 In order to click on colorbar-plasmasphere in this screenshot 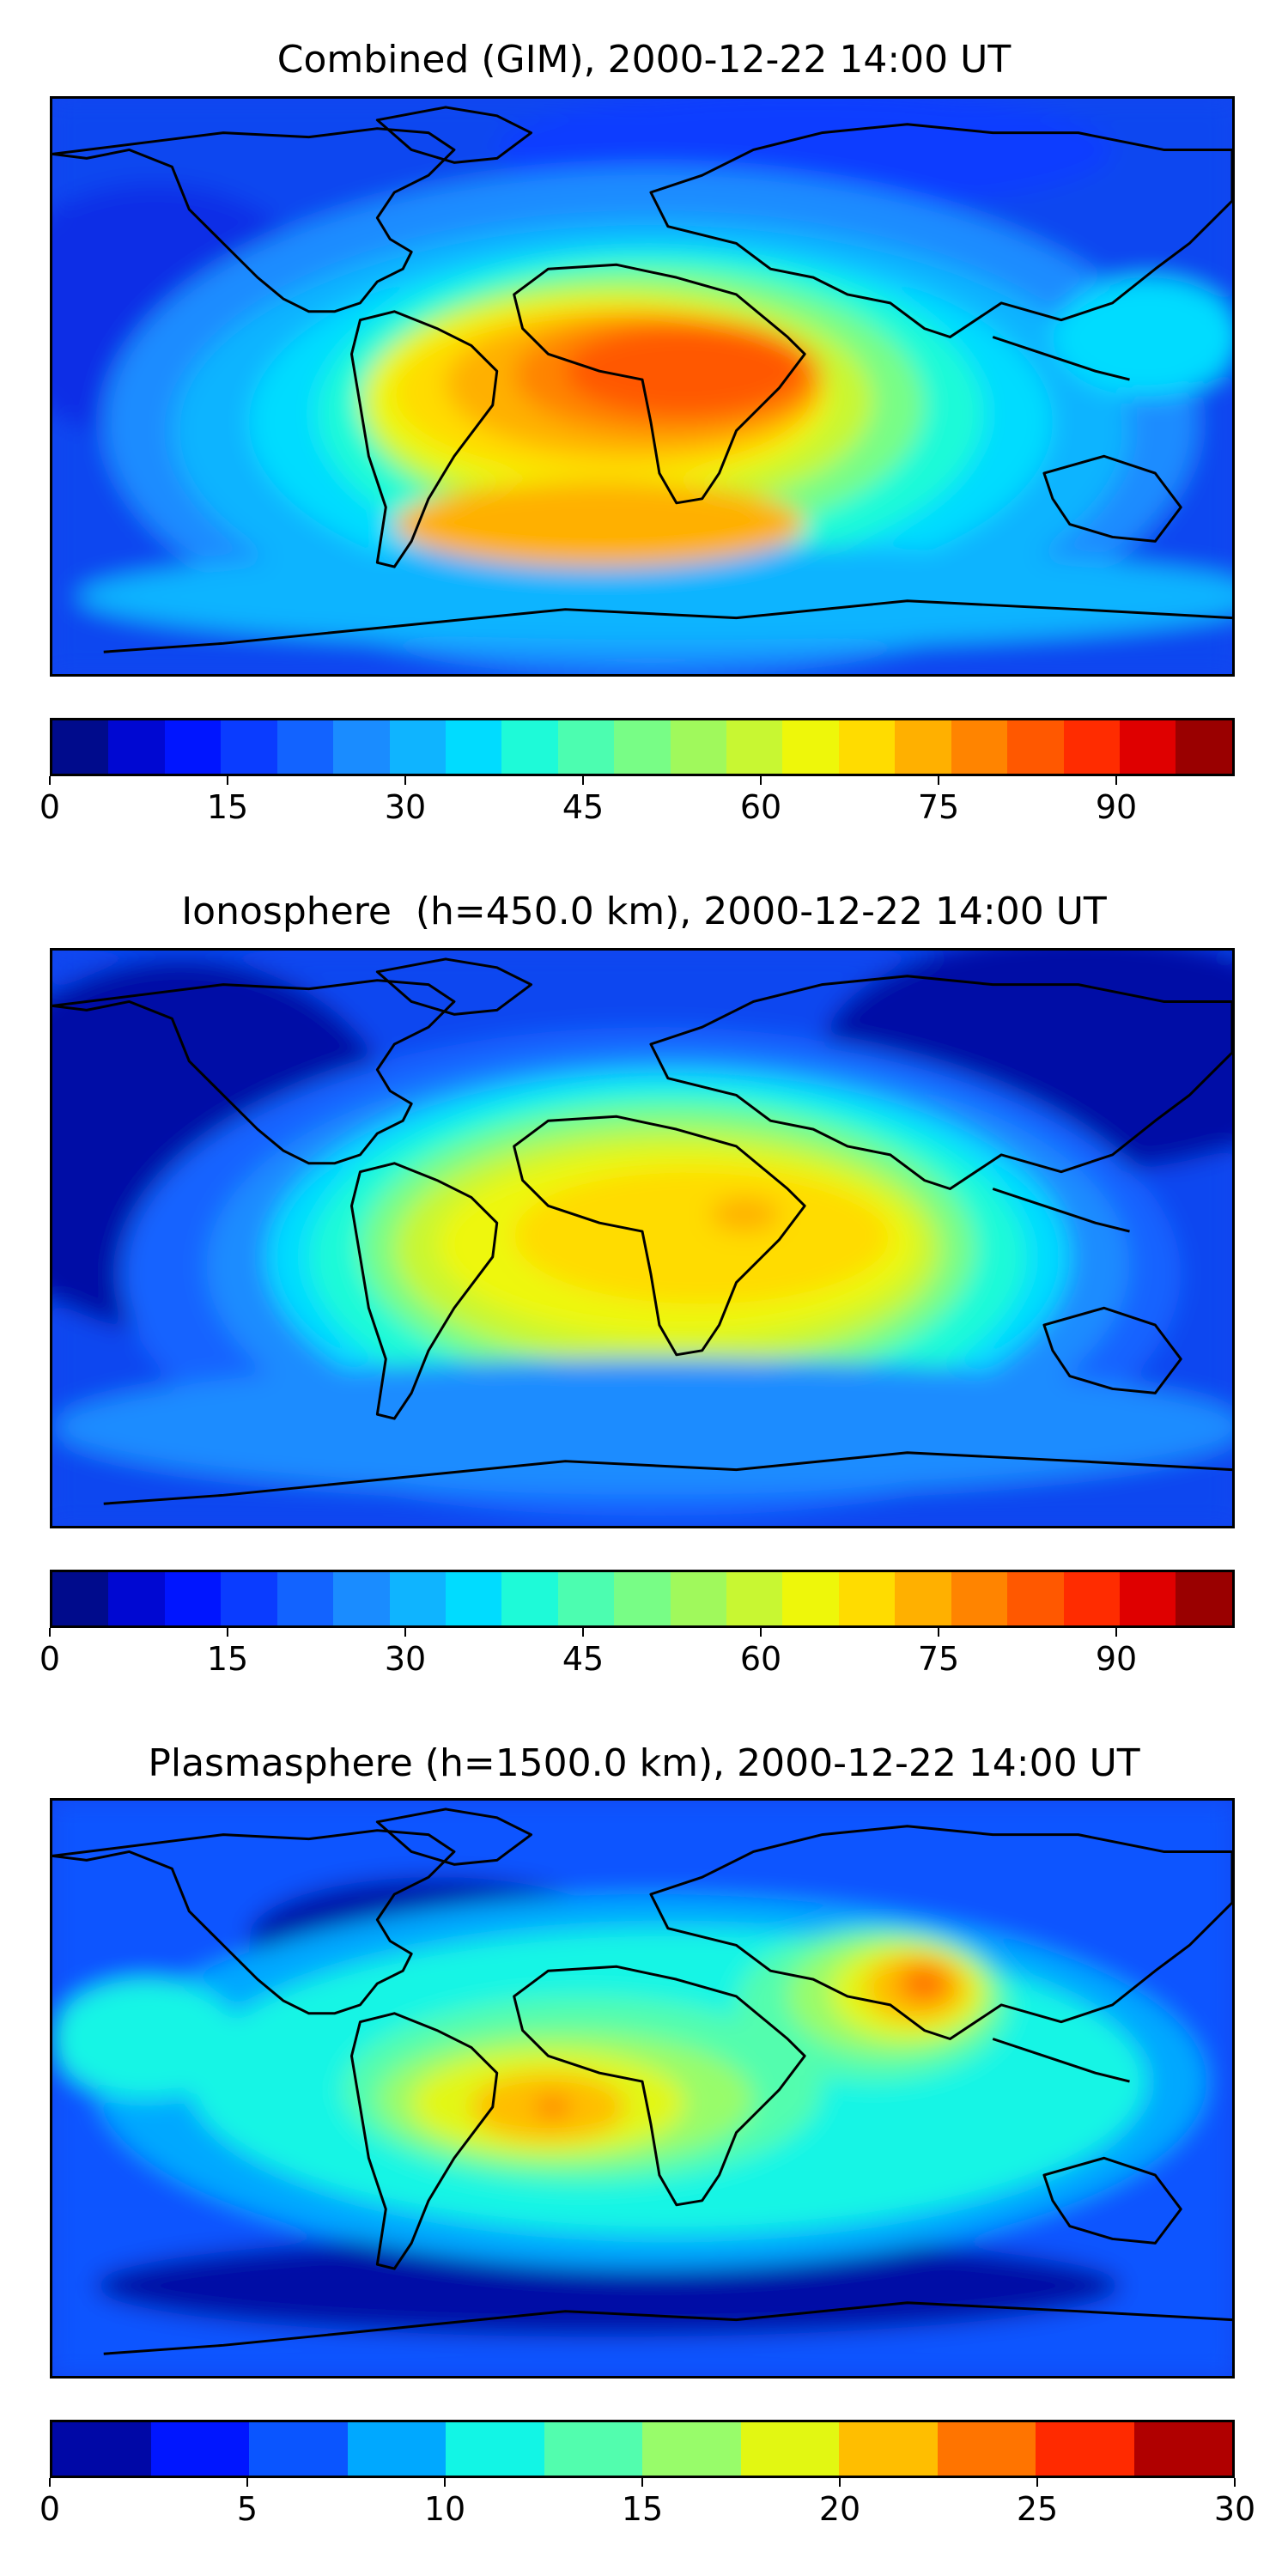, I will do `click(642, 2449)`.